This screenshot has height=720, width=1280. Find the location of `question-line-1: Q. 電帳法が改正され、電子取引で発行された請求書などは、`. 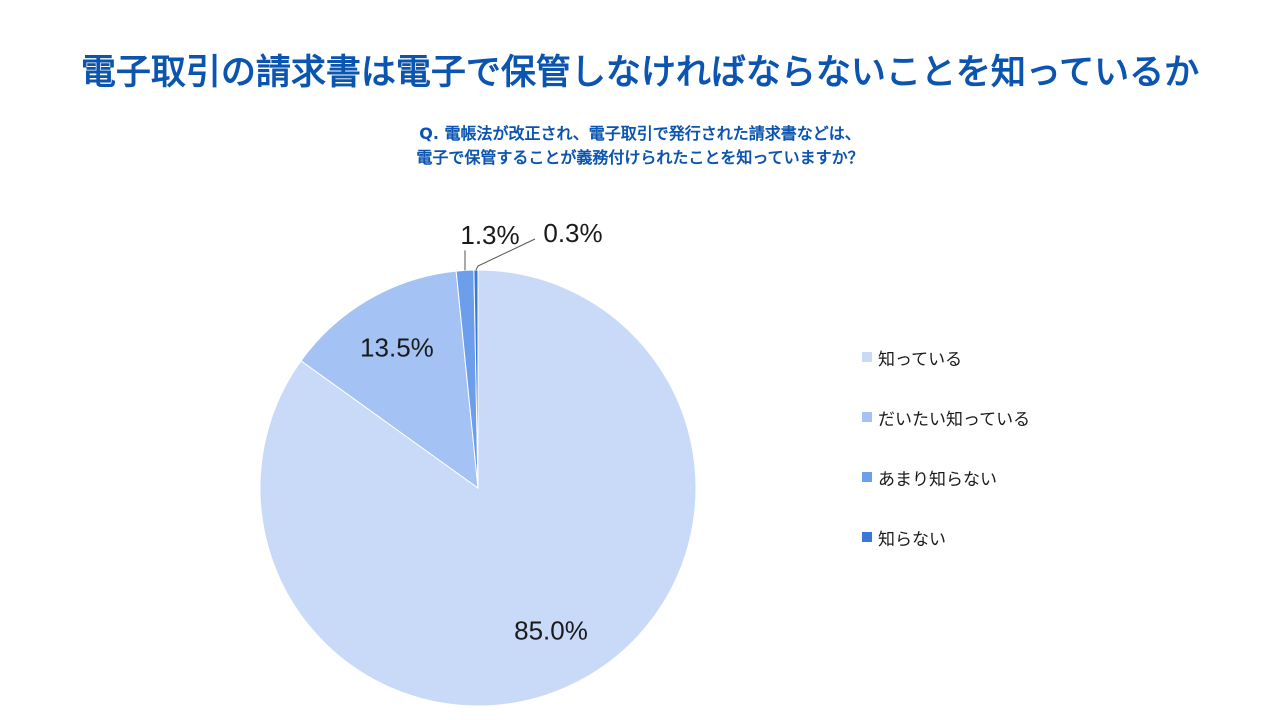

question-line-1: Q. 電帳法が改正され、電子取引で発行された請求書などは、 is located at coordinates (640, 133).